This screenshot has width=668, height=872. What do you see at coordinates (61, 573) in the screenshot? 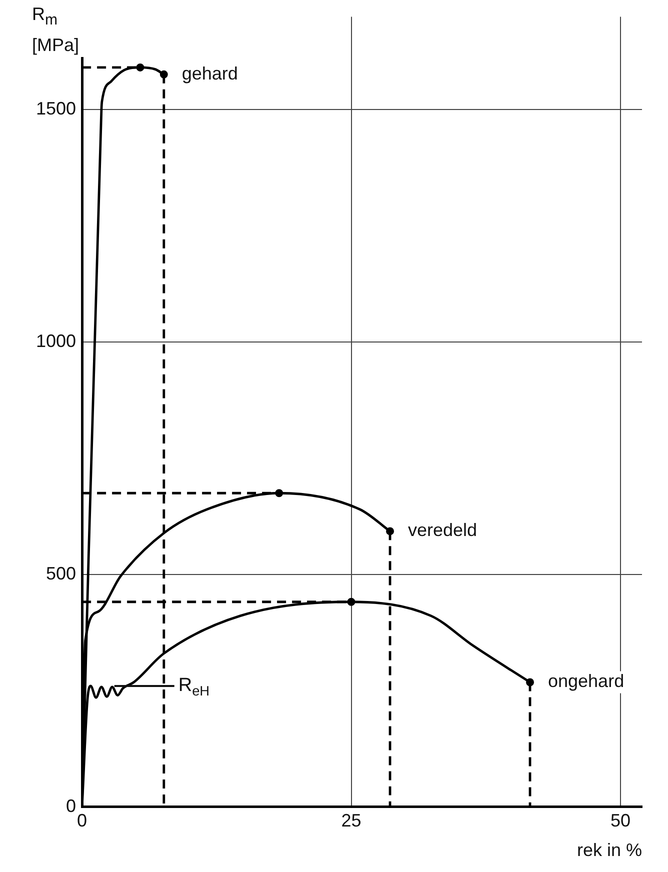
I see `y-tick-label: 500` at bounding box center [61, 573].